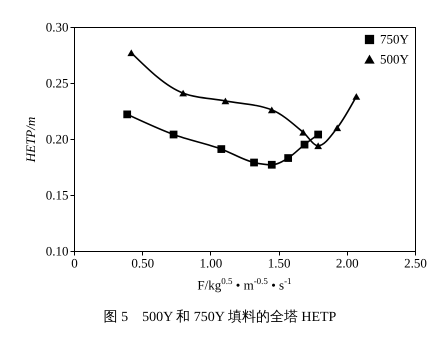  What do you see at coordinates (347, 263) in the screenshot?
I see `x-tick-label: 2.00` at bounding box center [347, 263].